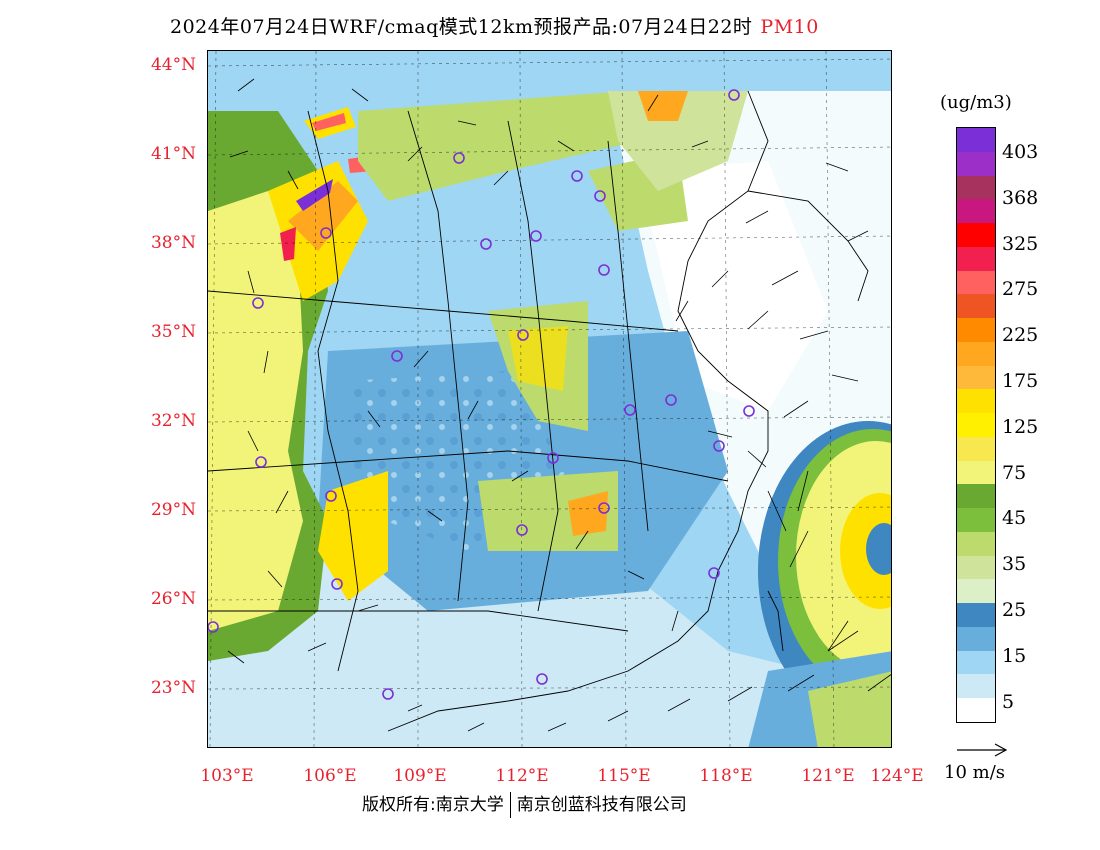  I want to click on lon-label-124e: 124°E, so click(897, 776).